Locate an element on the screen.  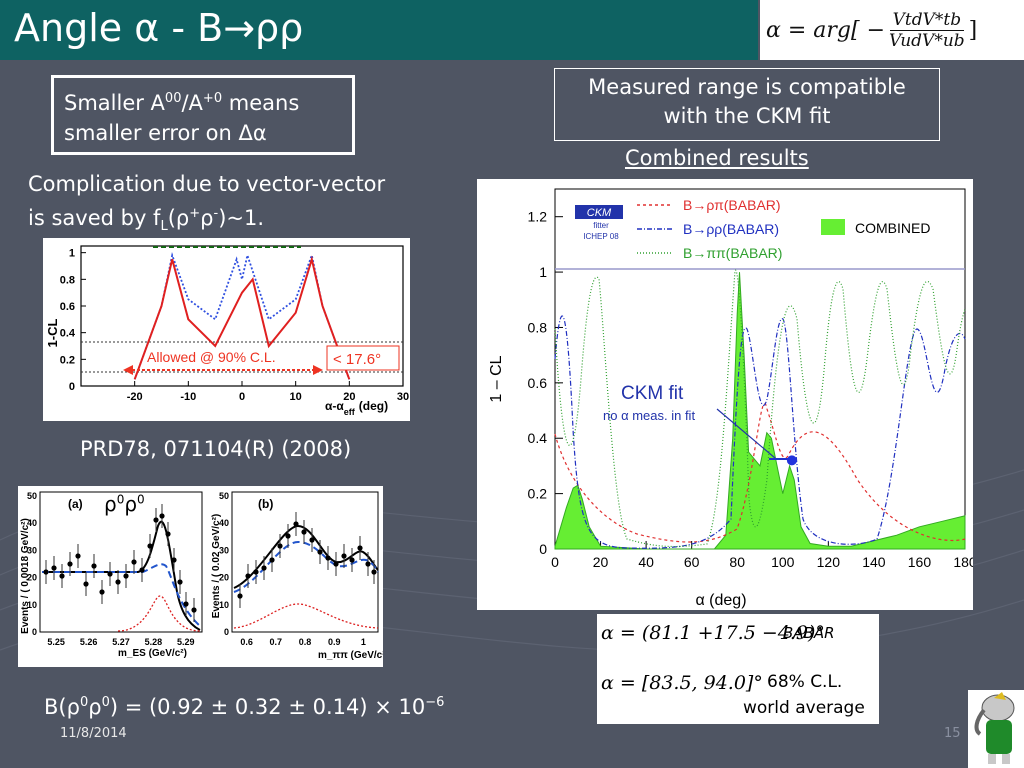
legend-pi-pi: B→ππ(BABAR) is located at coordinates (732, 253).